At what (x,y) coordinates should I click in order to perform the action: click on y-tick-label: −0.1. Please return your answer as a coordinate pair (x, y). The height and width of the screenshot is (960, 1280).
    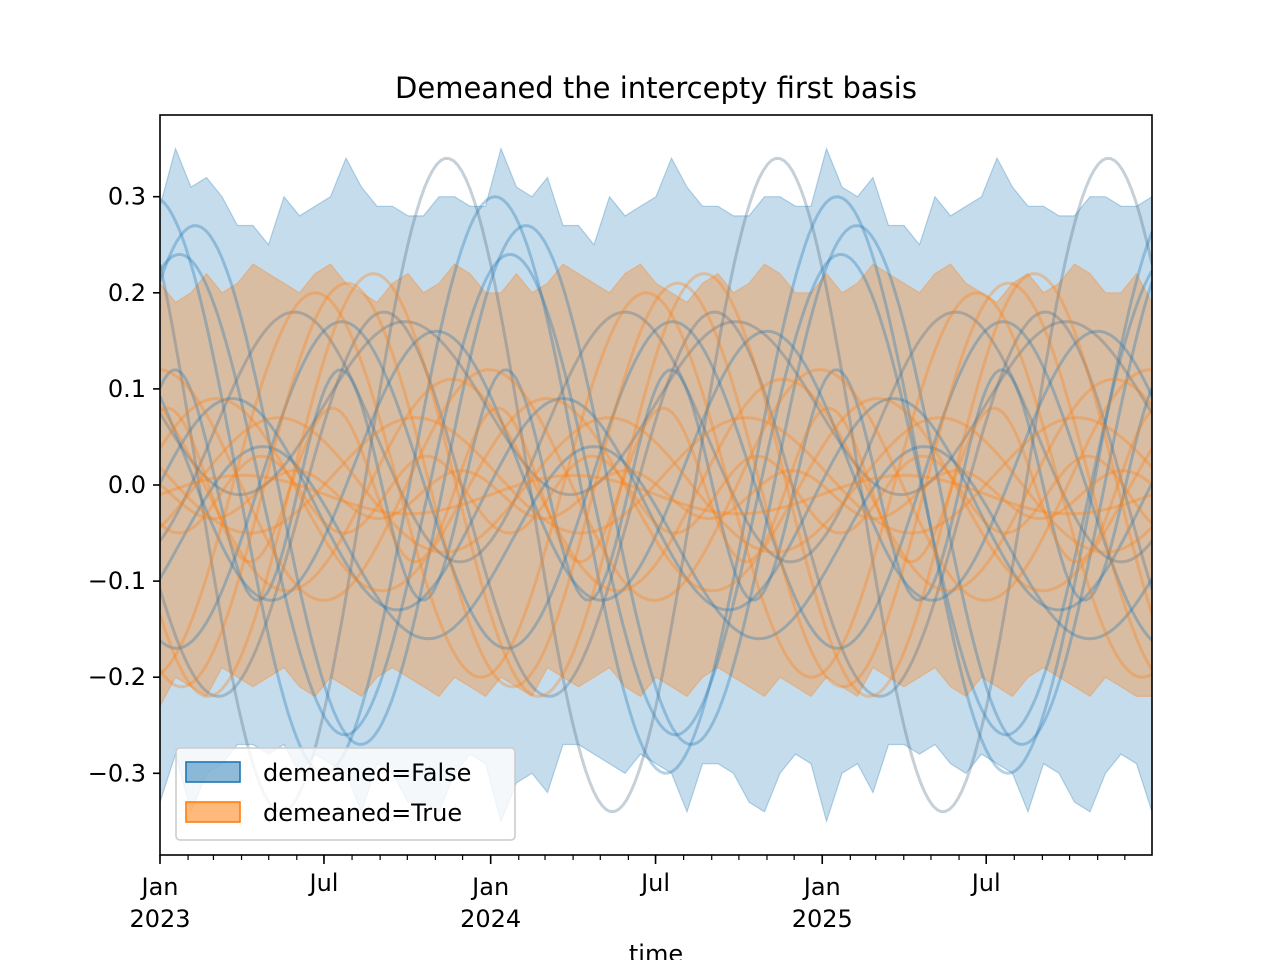
    Looking at the image, I should click on (117, 581).